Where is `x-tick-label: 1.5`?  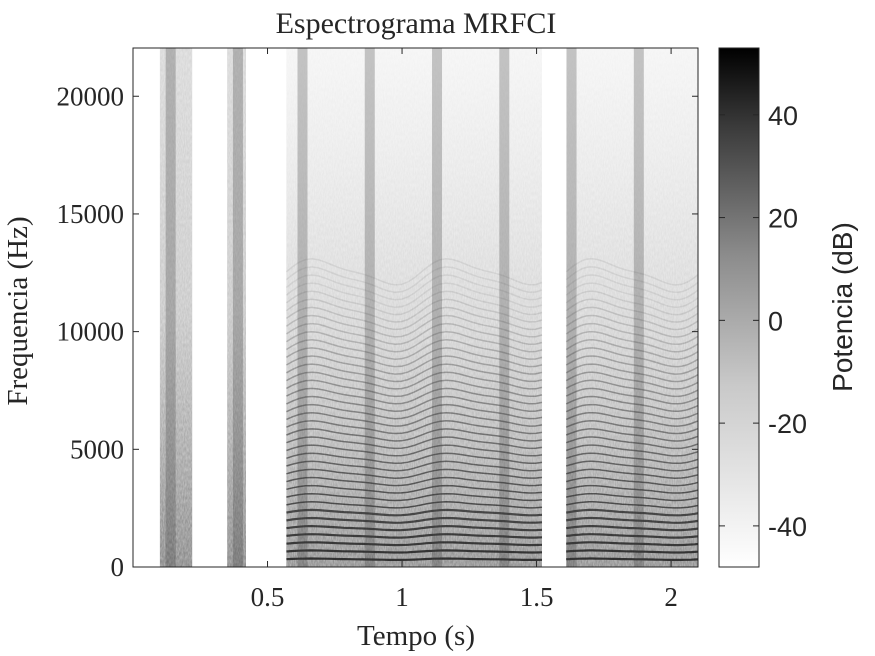 x-tick-label: 1.5 is located at coordinates (537, 597).